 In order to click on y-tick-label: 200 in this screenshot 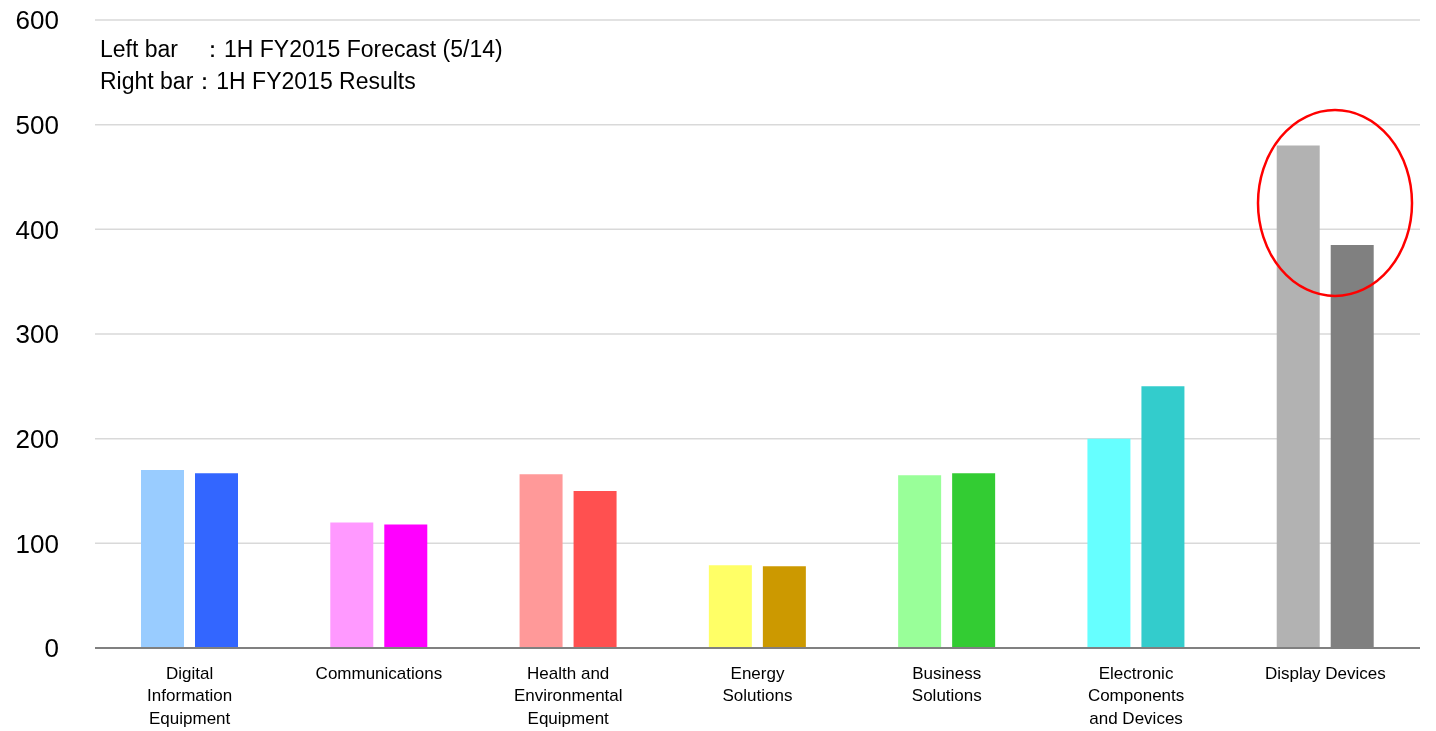, I will do `click(37, 438)`.